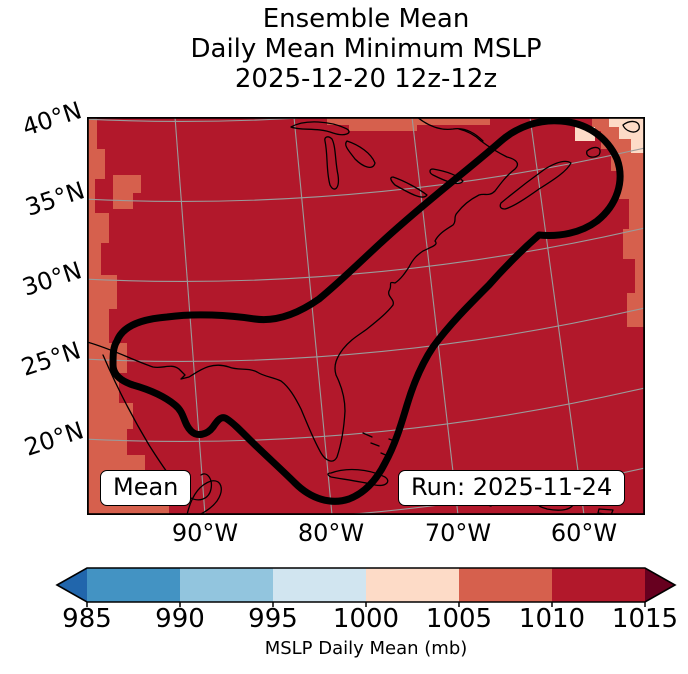 The image size is (688, 674). I want to click on lon-label-90w: 90°W, so click(205, 533).